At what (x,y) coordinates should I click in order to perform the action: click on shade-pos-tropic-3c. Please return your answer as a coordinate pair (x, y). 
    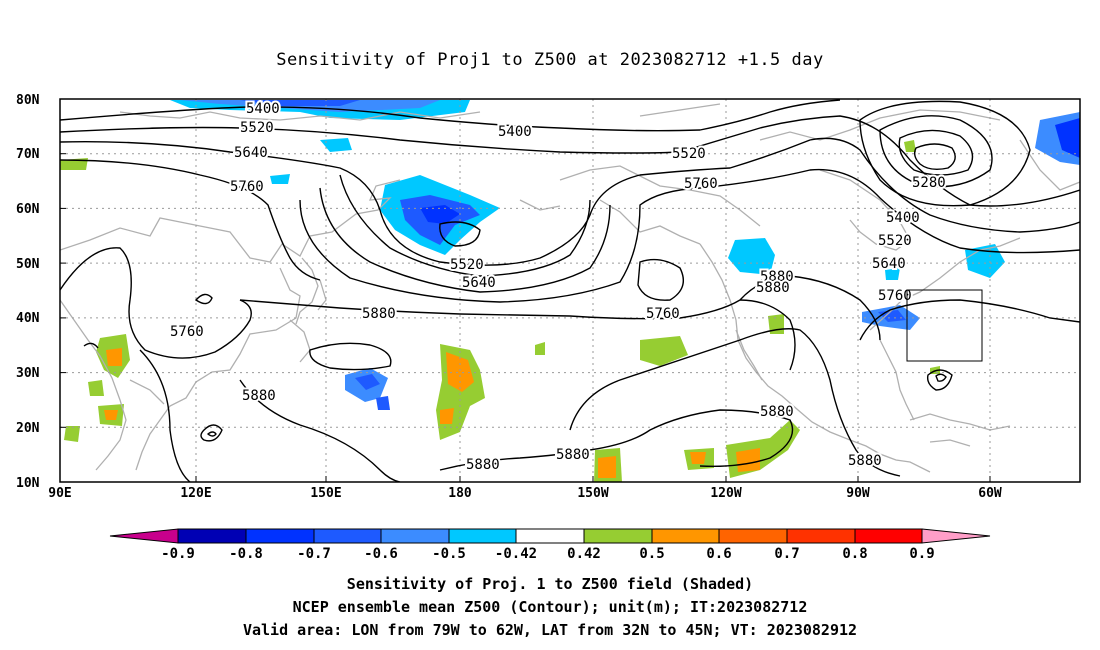
    Looking at the image, I should click on (748, 460).